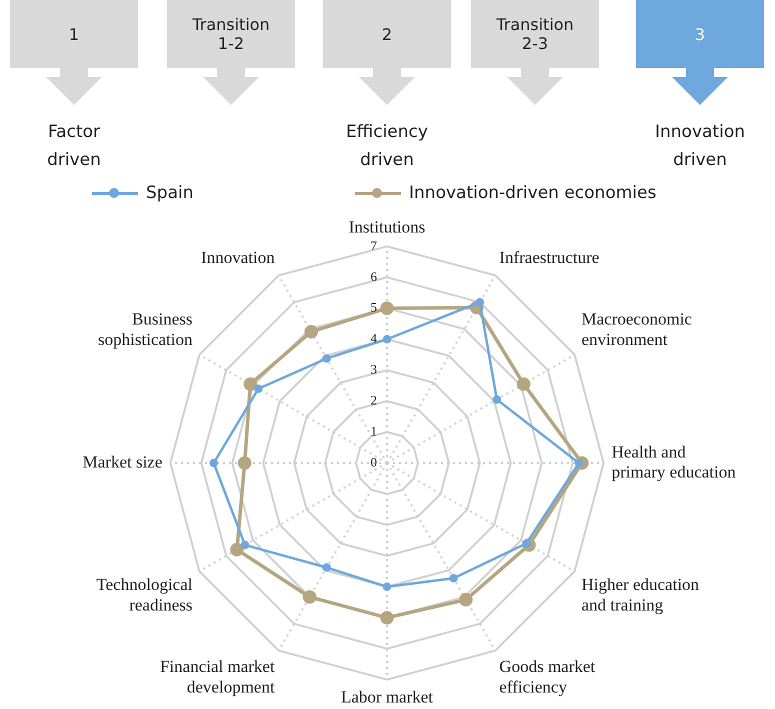 This screenshot has height=709, width=775. What do you see at coordinates (145, 329) in the screenshot?
I see `spoke-label: Business sophistication` at bounding box center [145, 329].